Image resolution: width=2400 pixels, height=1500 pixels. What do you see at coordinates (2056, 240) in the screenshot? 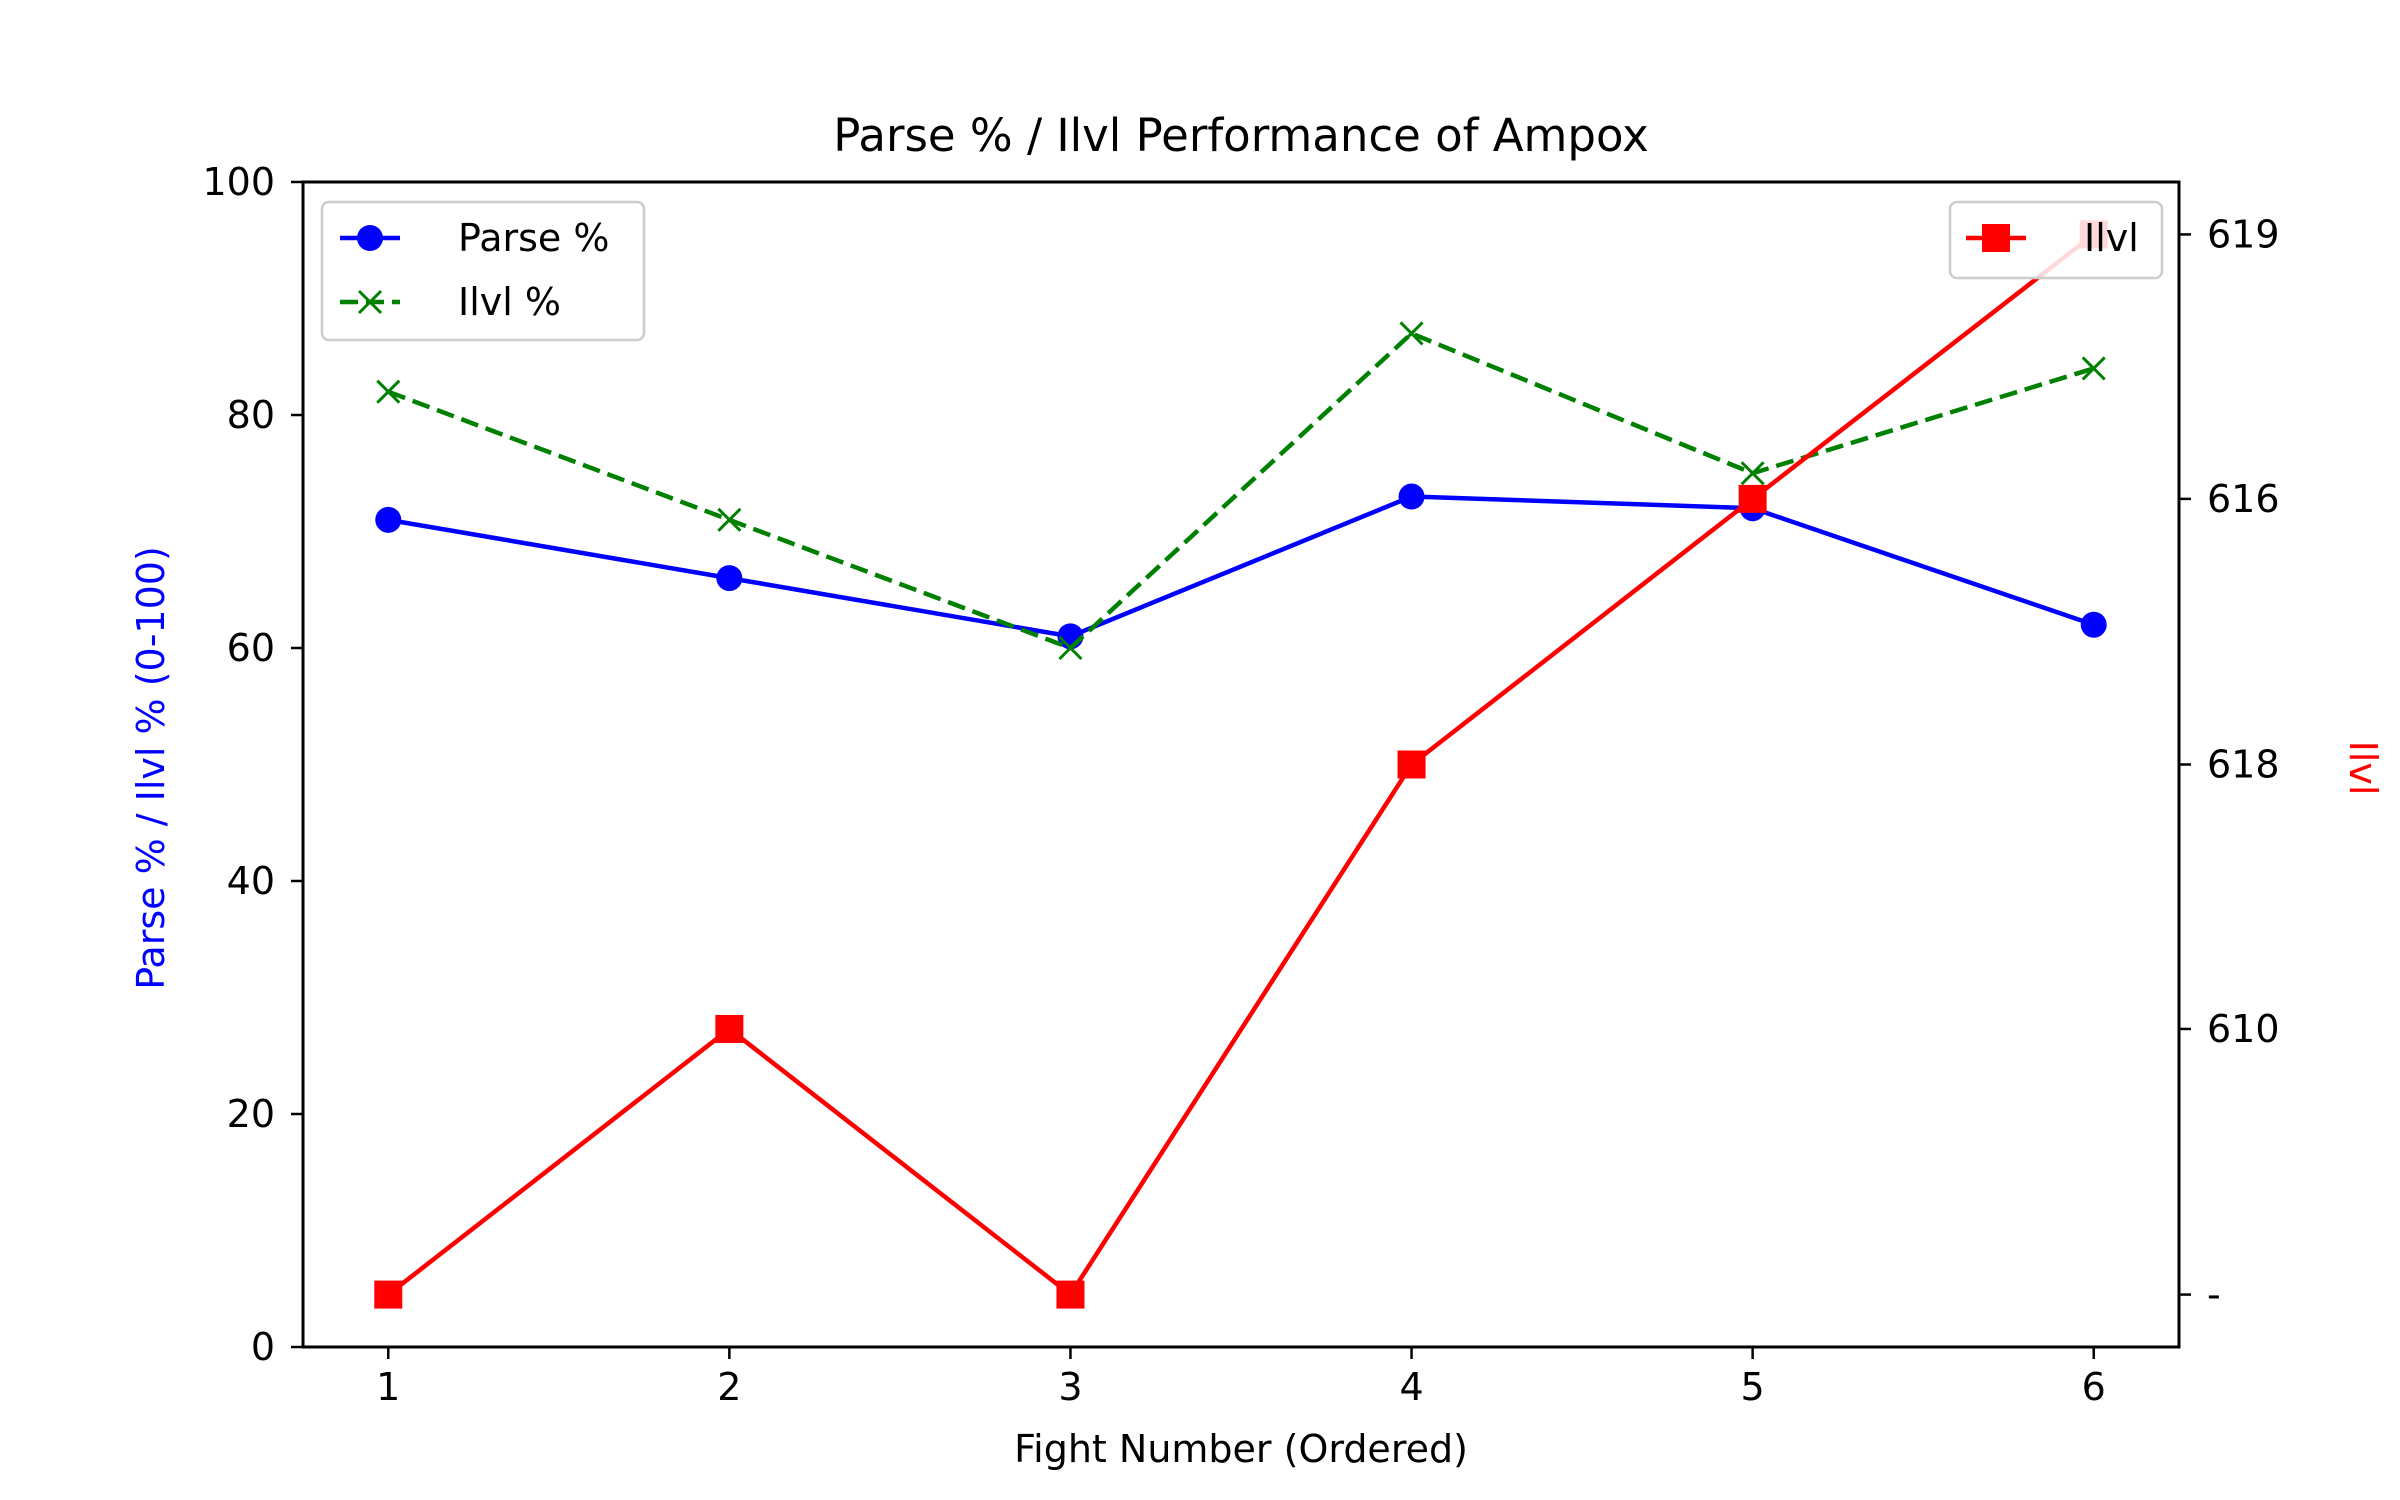
I see `legend-right` at bounding box center [2056, 240].